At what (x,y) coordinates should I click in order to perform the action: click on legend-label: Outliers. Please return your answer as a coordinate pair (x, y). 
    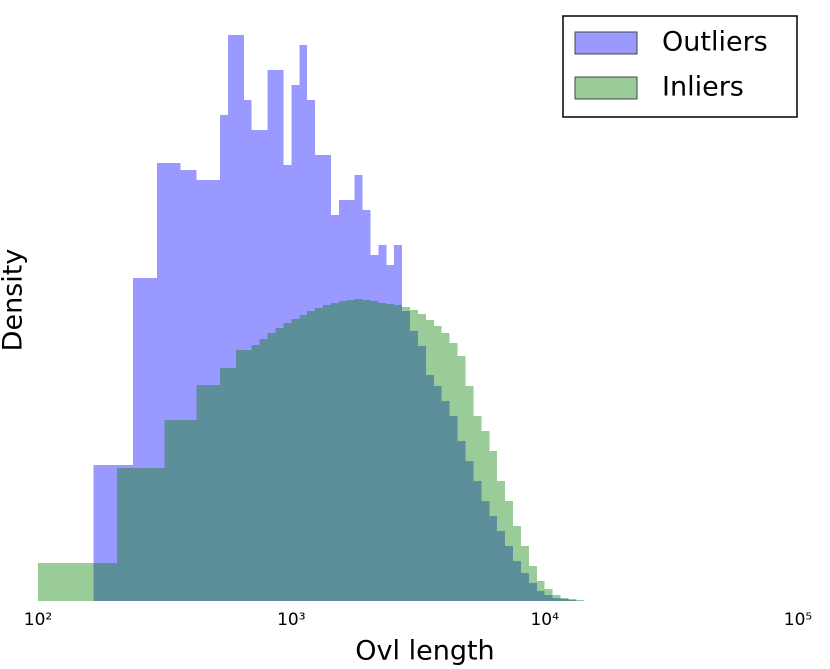
    Looking at the image, I should click on (715, 42).